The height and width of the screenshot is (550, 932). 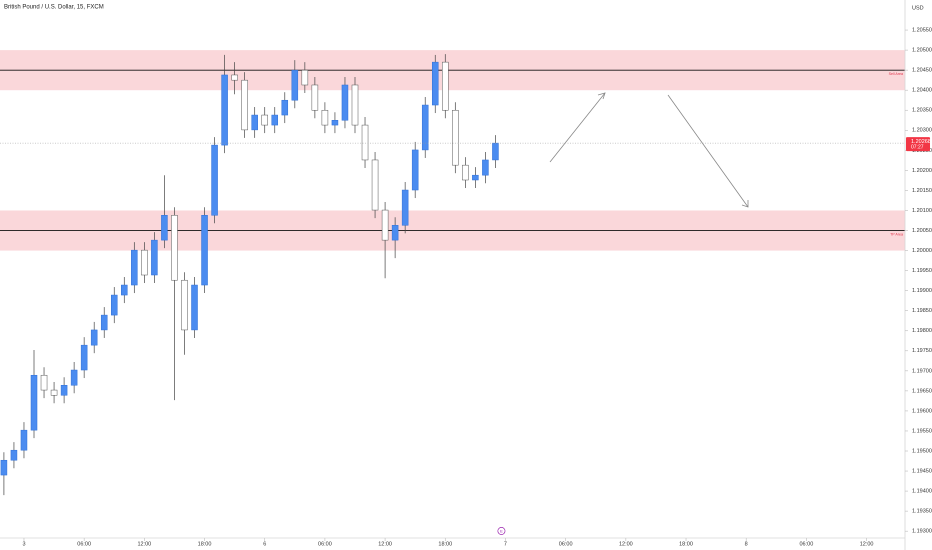 I want to click on chart-title: British Pound / U.S. Dollar, 15, FXCM, so click(x=54, y=8).